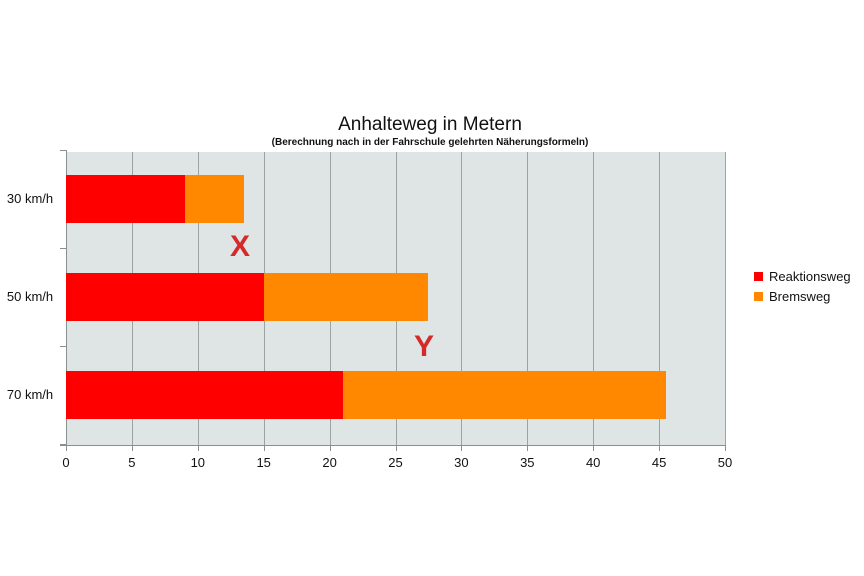 Image resolution: width=864 pixels, height=576 pixels. I want to click on x-tick-label: 45, so click(659, 462).